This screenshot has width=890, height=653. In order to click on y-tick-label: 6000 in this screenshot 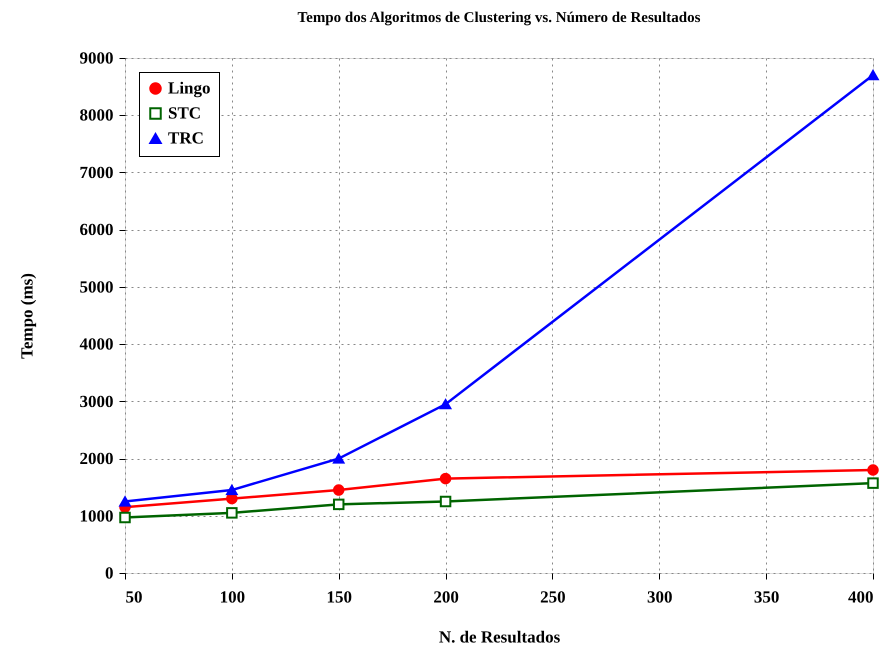, I will do `click(97, 230)`.